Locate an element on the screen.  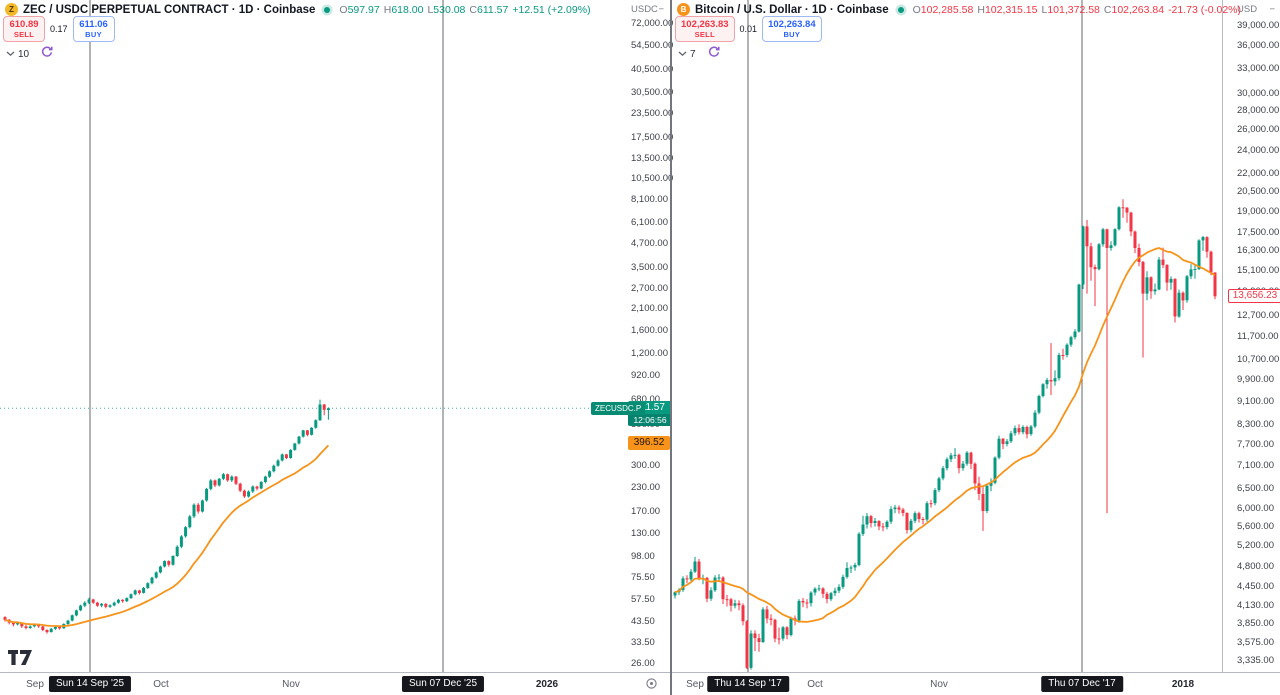
market-open-status-dot is located at coordinates (900, 9).